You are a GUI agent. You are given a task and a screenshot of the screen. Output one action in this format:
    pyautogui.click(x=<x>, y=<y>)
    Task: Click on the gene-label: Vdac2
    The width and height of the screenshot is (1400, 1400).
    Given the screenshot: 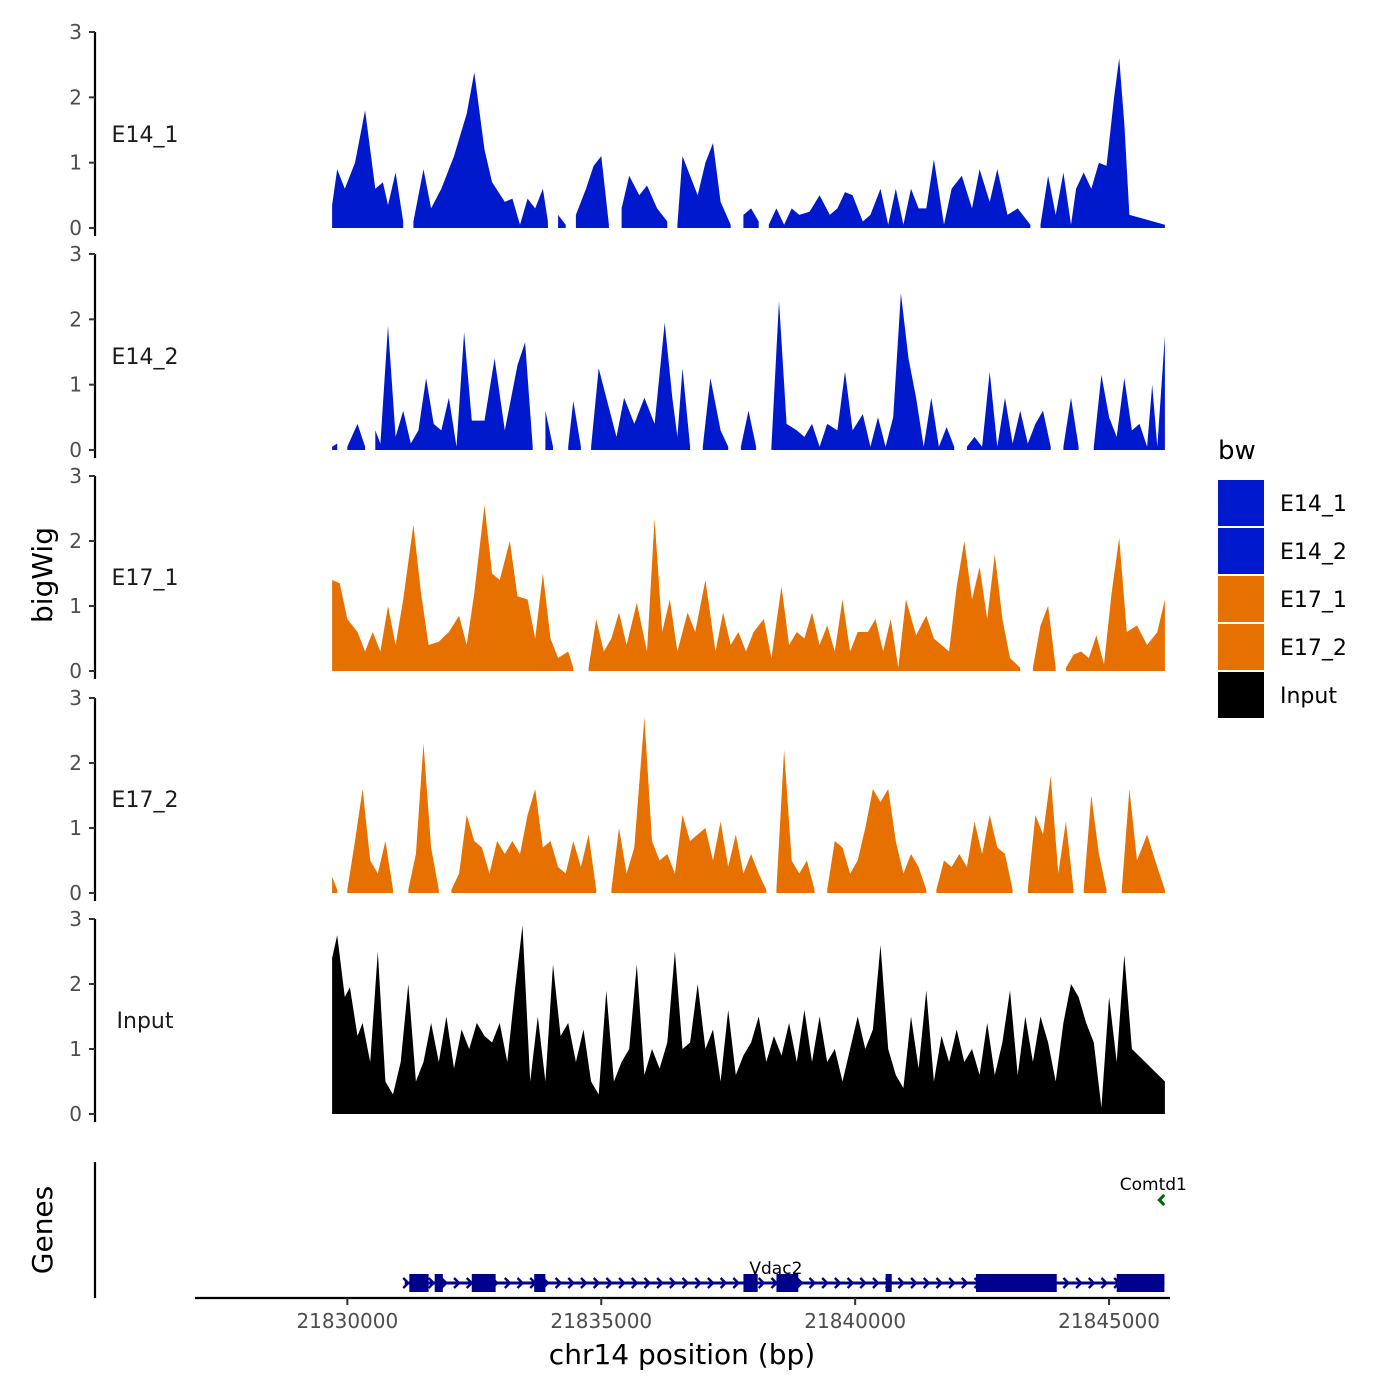 What is the action you would take?
    pyautogui.click(x=775, y=1269)
    